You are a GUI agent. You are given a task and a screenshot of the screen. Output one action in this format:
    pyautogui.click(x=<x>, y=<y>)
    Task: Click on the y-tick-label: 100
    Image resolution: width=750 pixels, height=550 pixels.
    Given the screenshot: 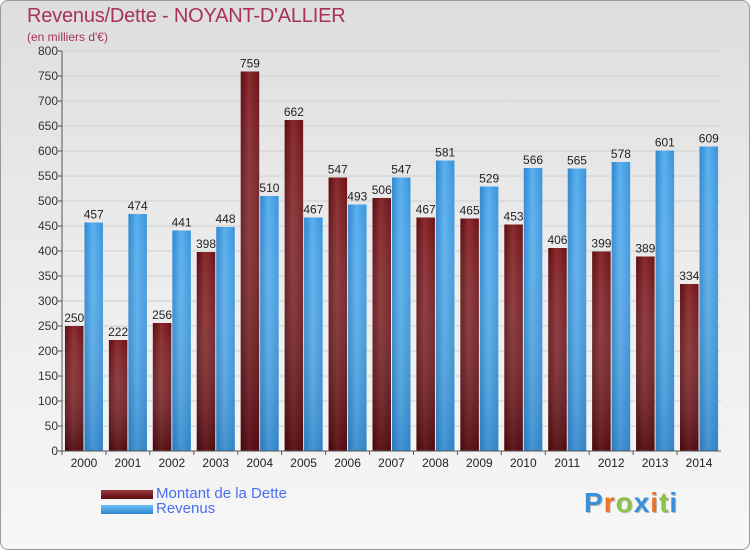 What is the action you would take?
    pyautogui.click(x=48, y=401)
    